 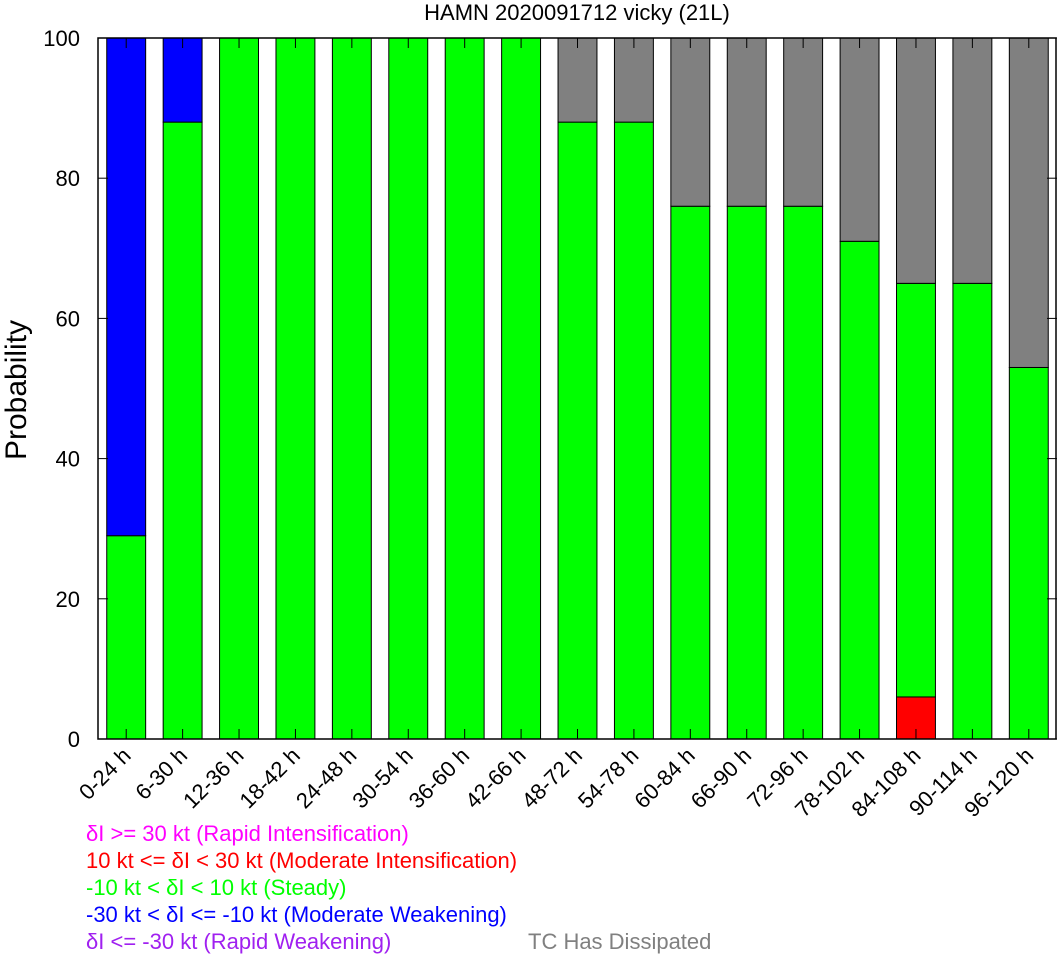 I want to click on x-tick-label: 42-66 h, so click(x=495, y=778).